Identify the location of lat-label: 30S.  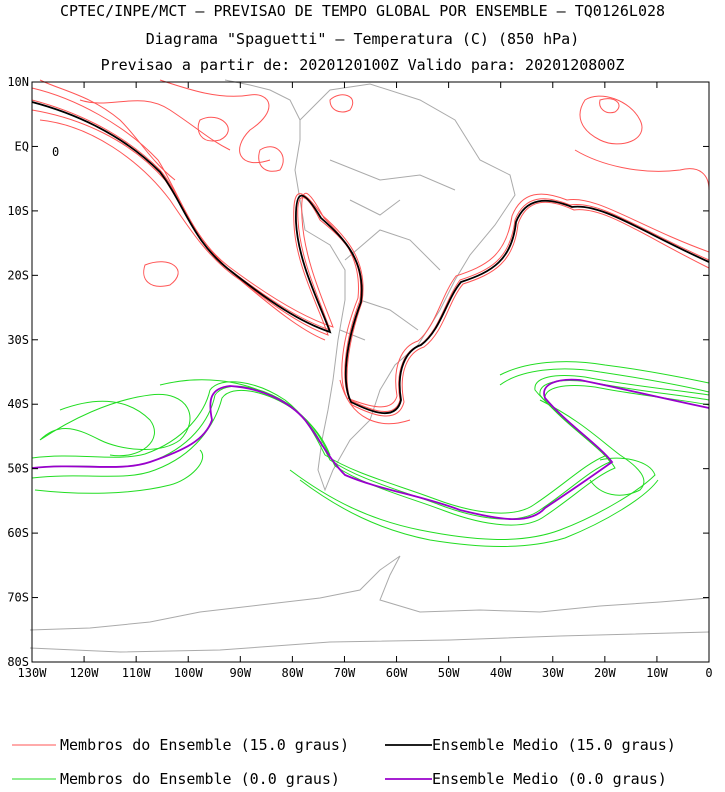
(18, 340).